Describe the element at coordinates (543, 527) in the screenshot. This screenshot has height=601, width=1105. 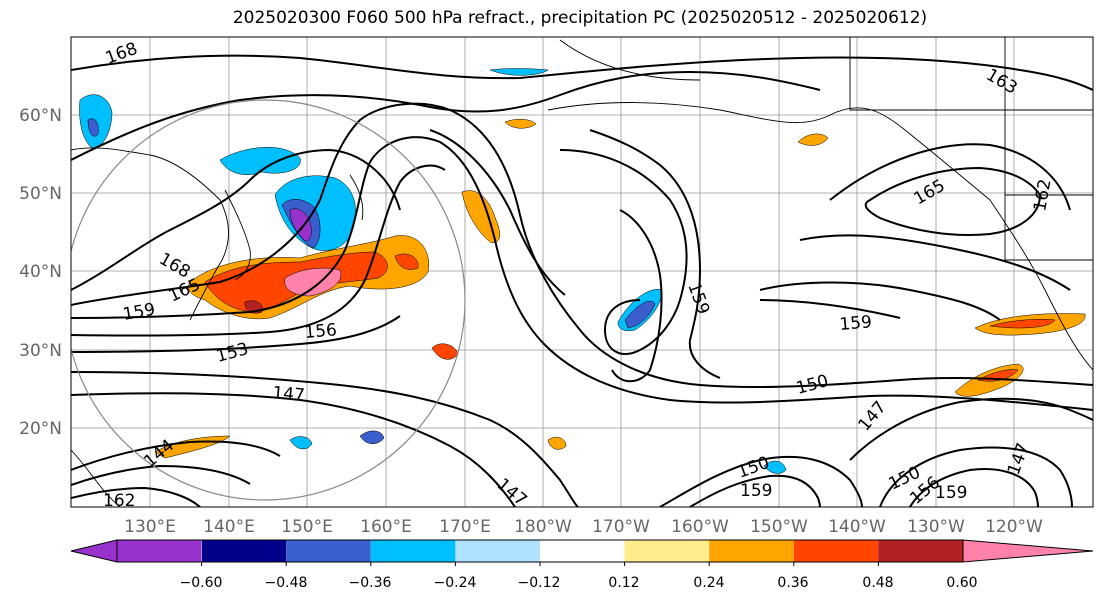
I see `lon-label: 180°W` at that location.